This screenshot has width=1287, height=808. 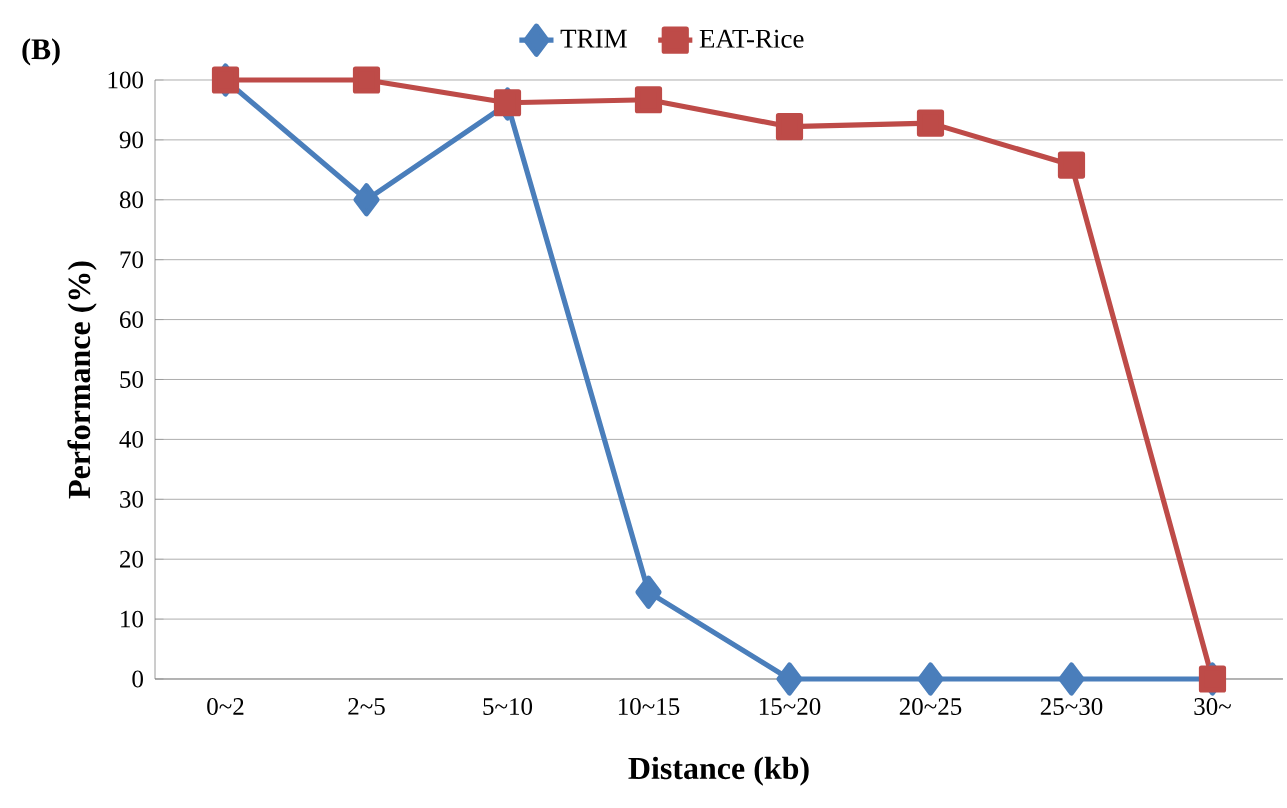 I want to click on x-tick-label: 15~20, so click(x=790, y=706).